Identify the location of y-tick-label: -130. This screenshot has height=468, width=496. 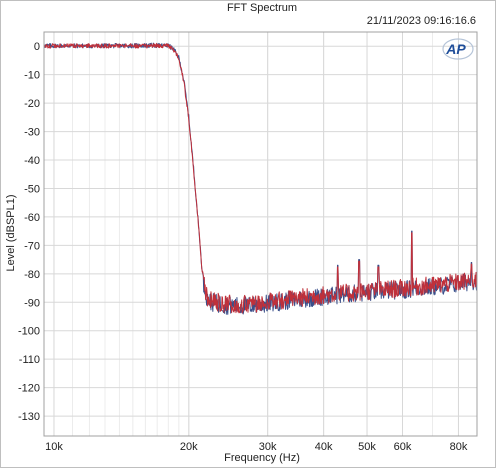
(29, 417).